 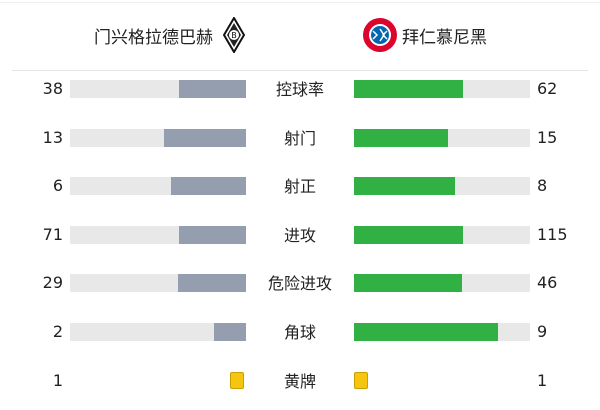 I want to click on away-stat-value: 115, so click(x=552, y=234).